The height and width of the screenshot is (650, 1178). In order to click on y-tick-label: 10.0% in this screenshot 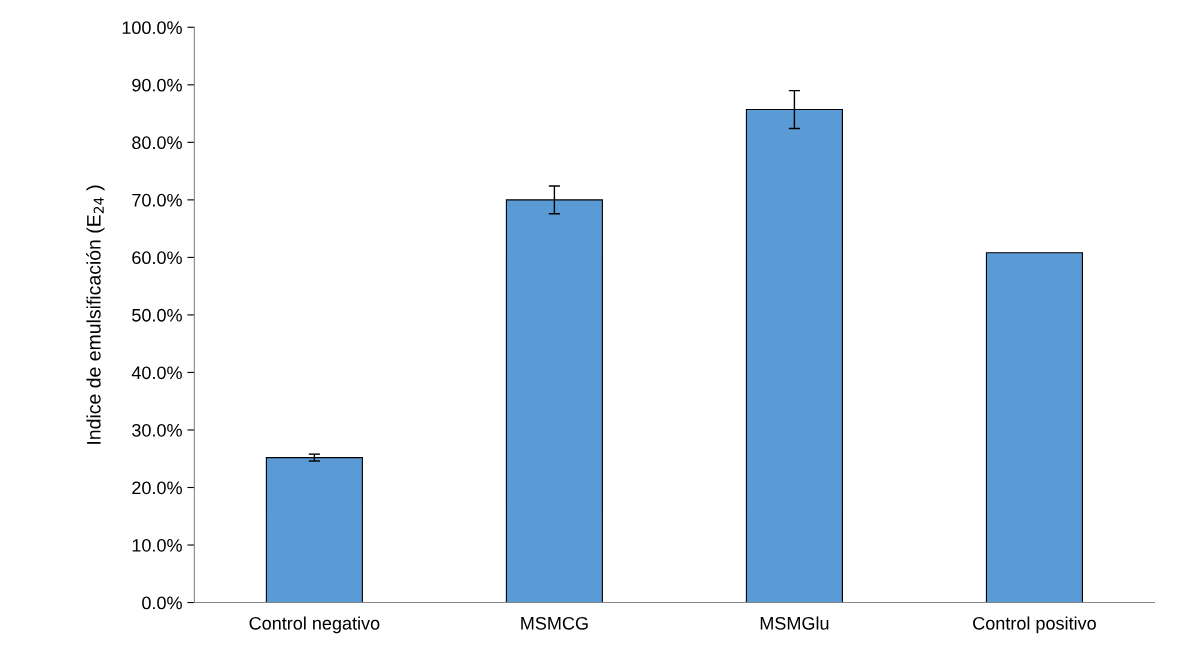, I will do `click(157, 545)`.